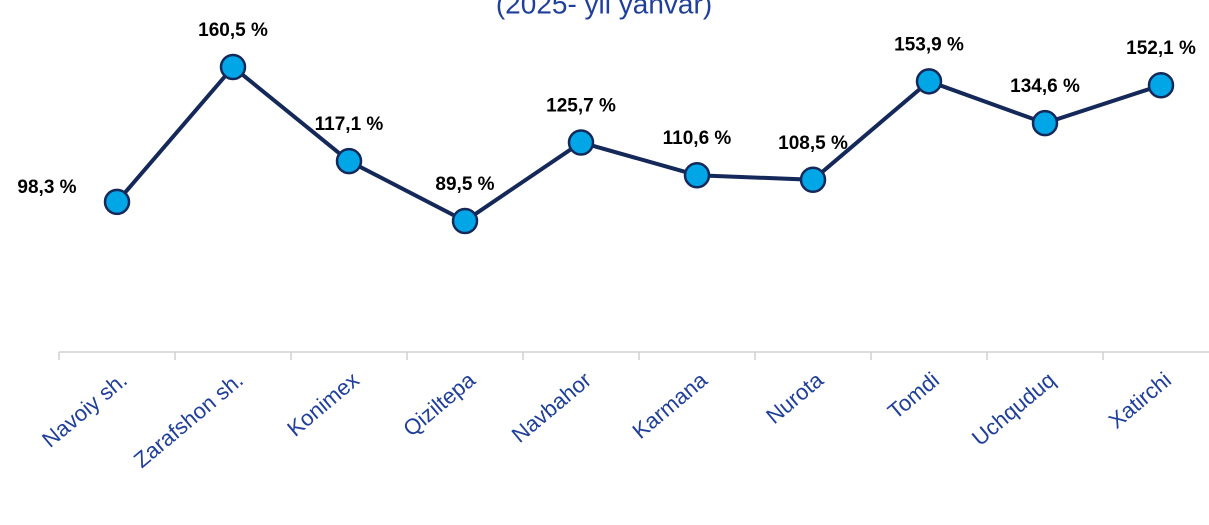 The width and height of the screenshot is (1209, 525). Describe the element at coordinates (1045, 86) in the screenshot. I see `data-label: 134,6 %` at that location.